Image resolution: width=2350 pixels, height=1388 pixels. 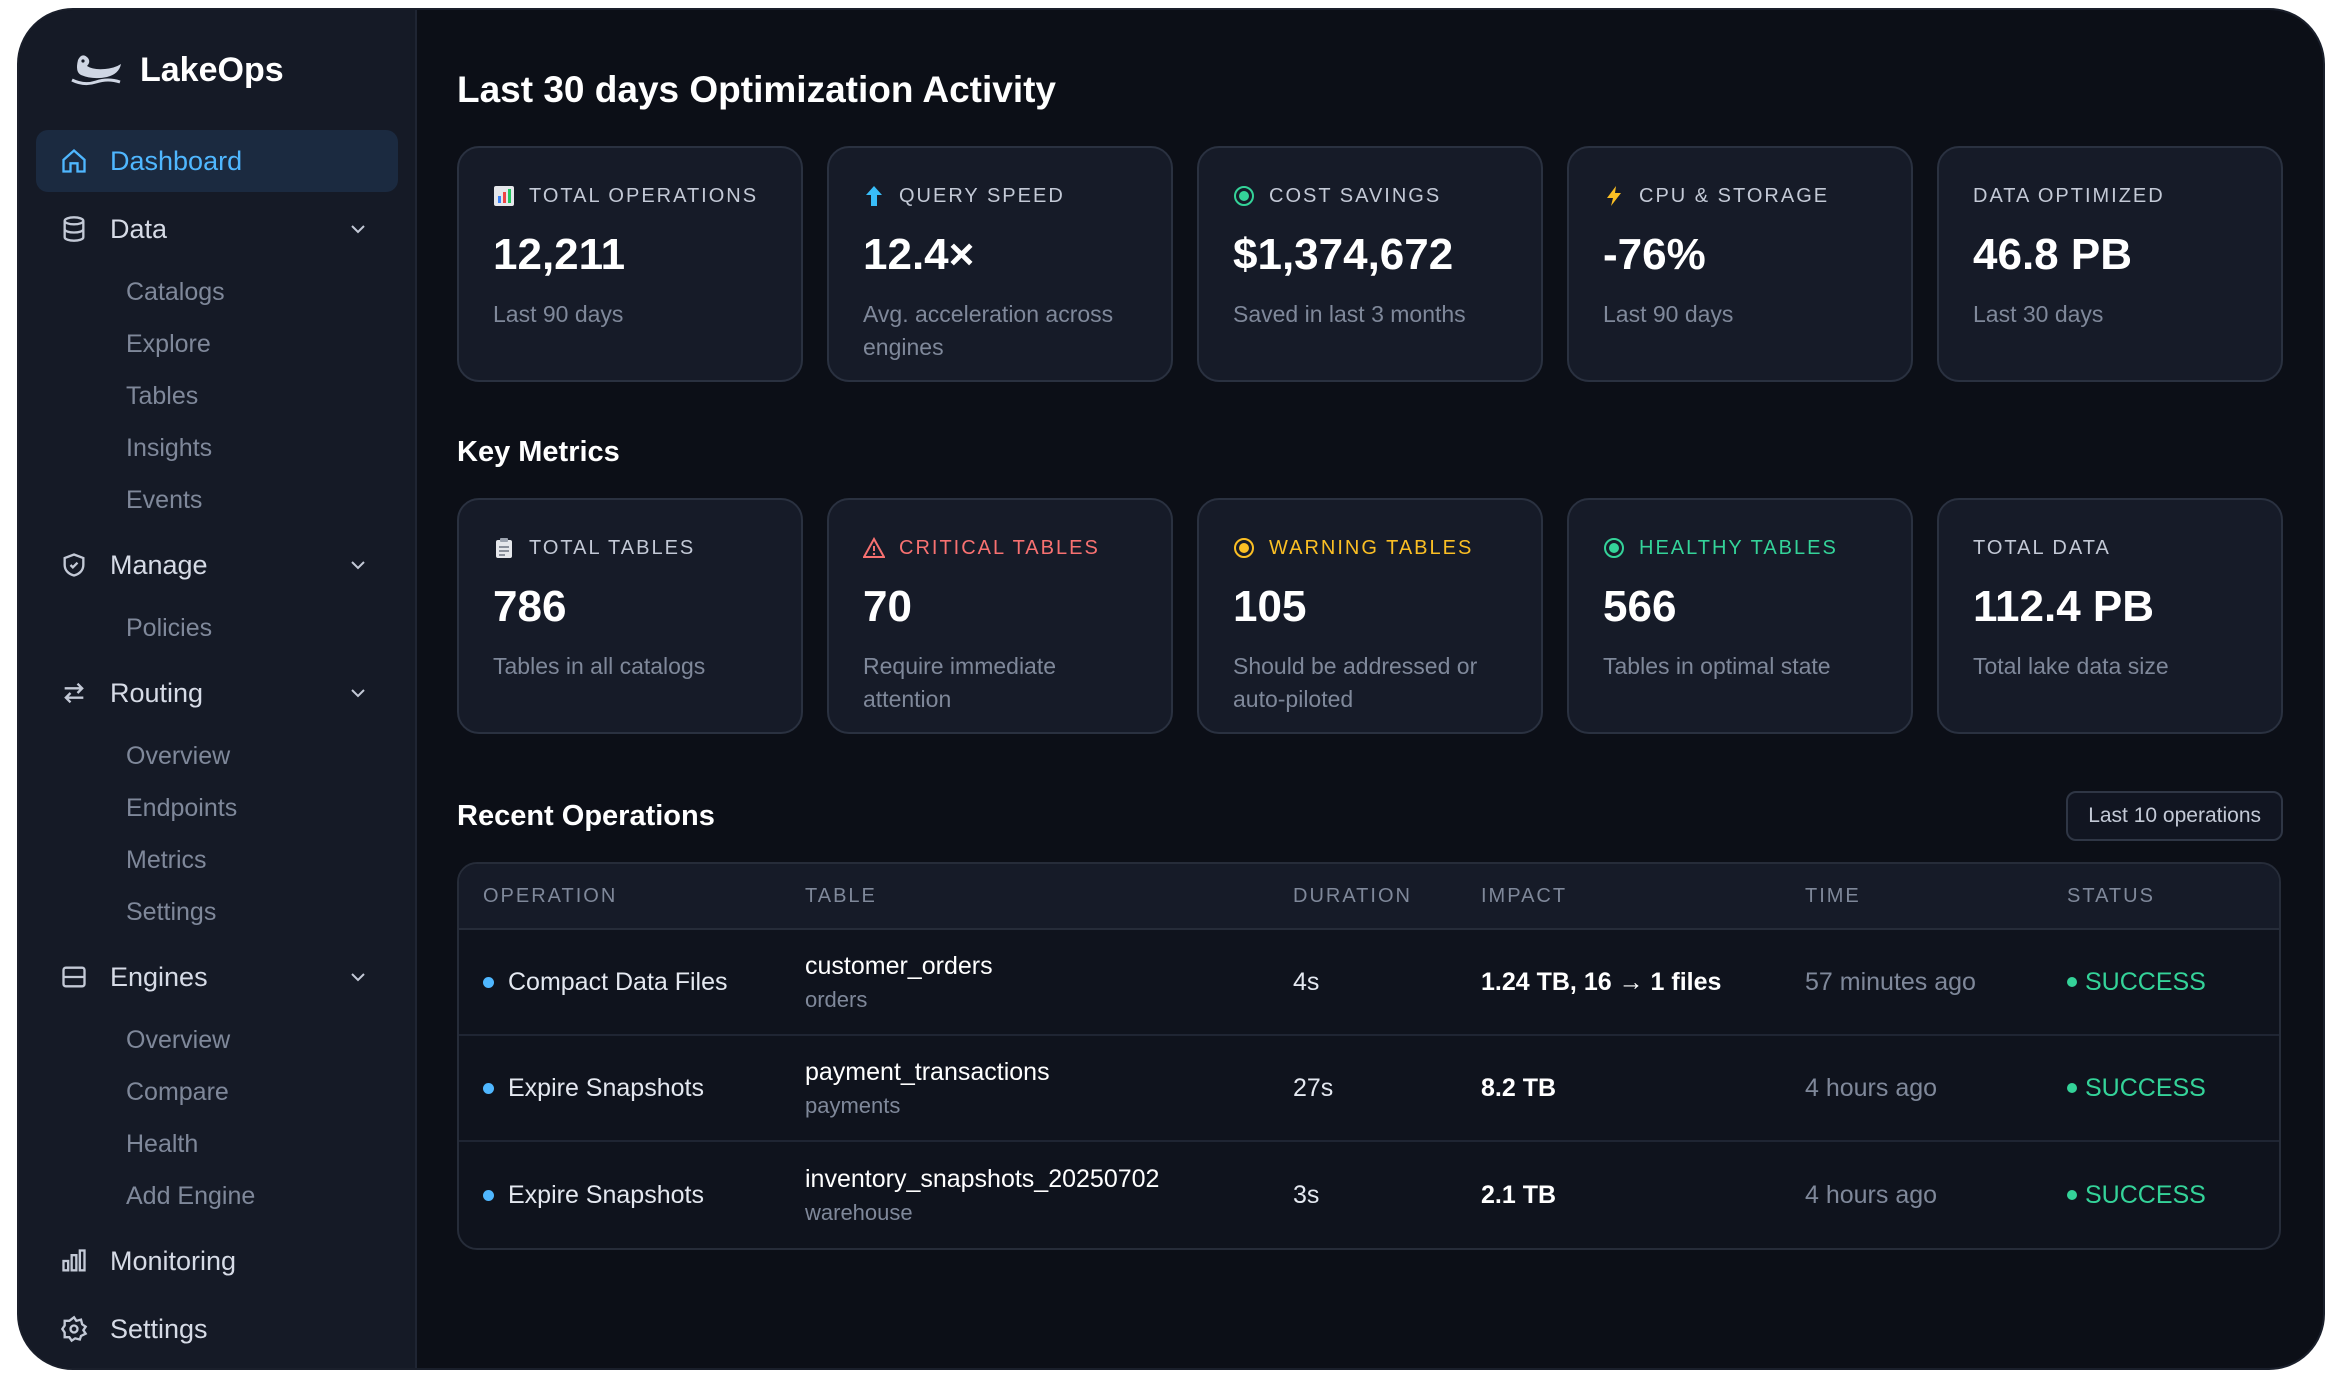 I want to click on arrows-swap-icon, so click(x=74, y=693).